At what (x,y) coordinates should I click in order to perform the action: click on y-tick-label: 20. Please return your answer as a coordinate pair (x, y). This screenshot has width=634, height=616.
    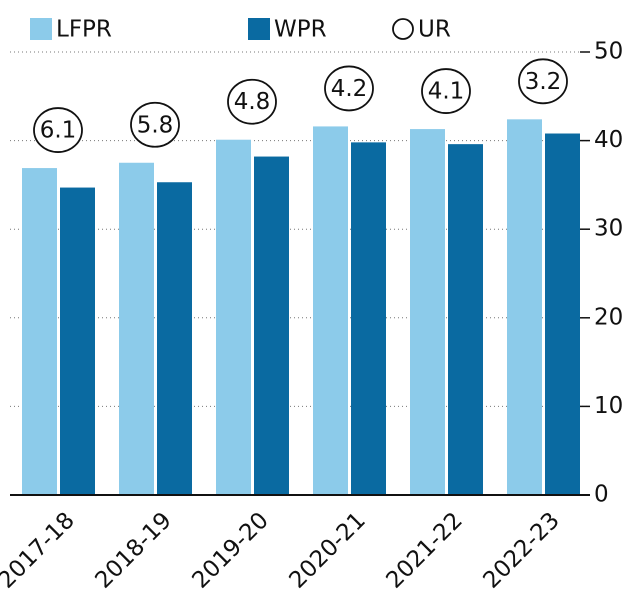
    Looking at the image, I should click on (608, 317).